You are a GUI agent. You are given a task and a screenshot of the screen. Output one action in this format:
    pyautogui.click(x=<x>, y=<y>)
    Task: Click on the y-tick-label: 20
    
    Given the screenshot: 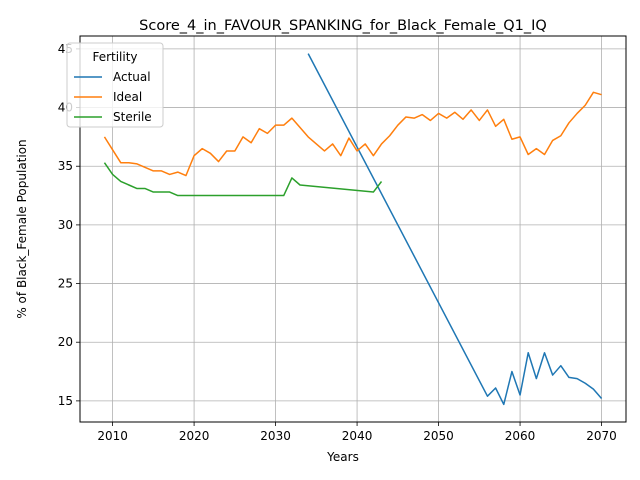 What is the action you would take?
    pyautogui.click(x=65, y=342)
    